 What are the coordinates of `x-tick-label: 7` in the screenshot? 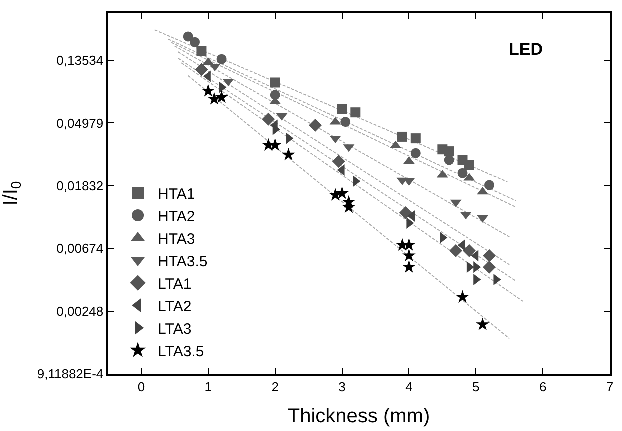 It's located at (610, 386).